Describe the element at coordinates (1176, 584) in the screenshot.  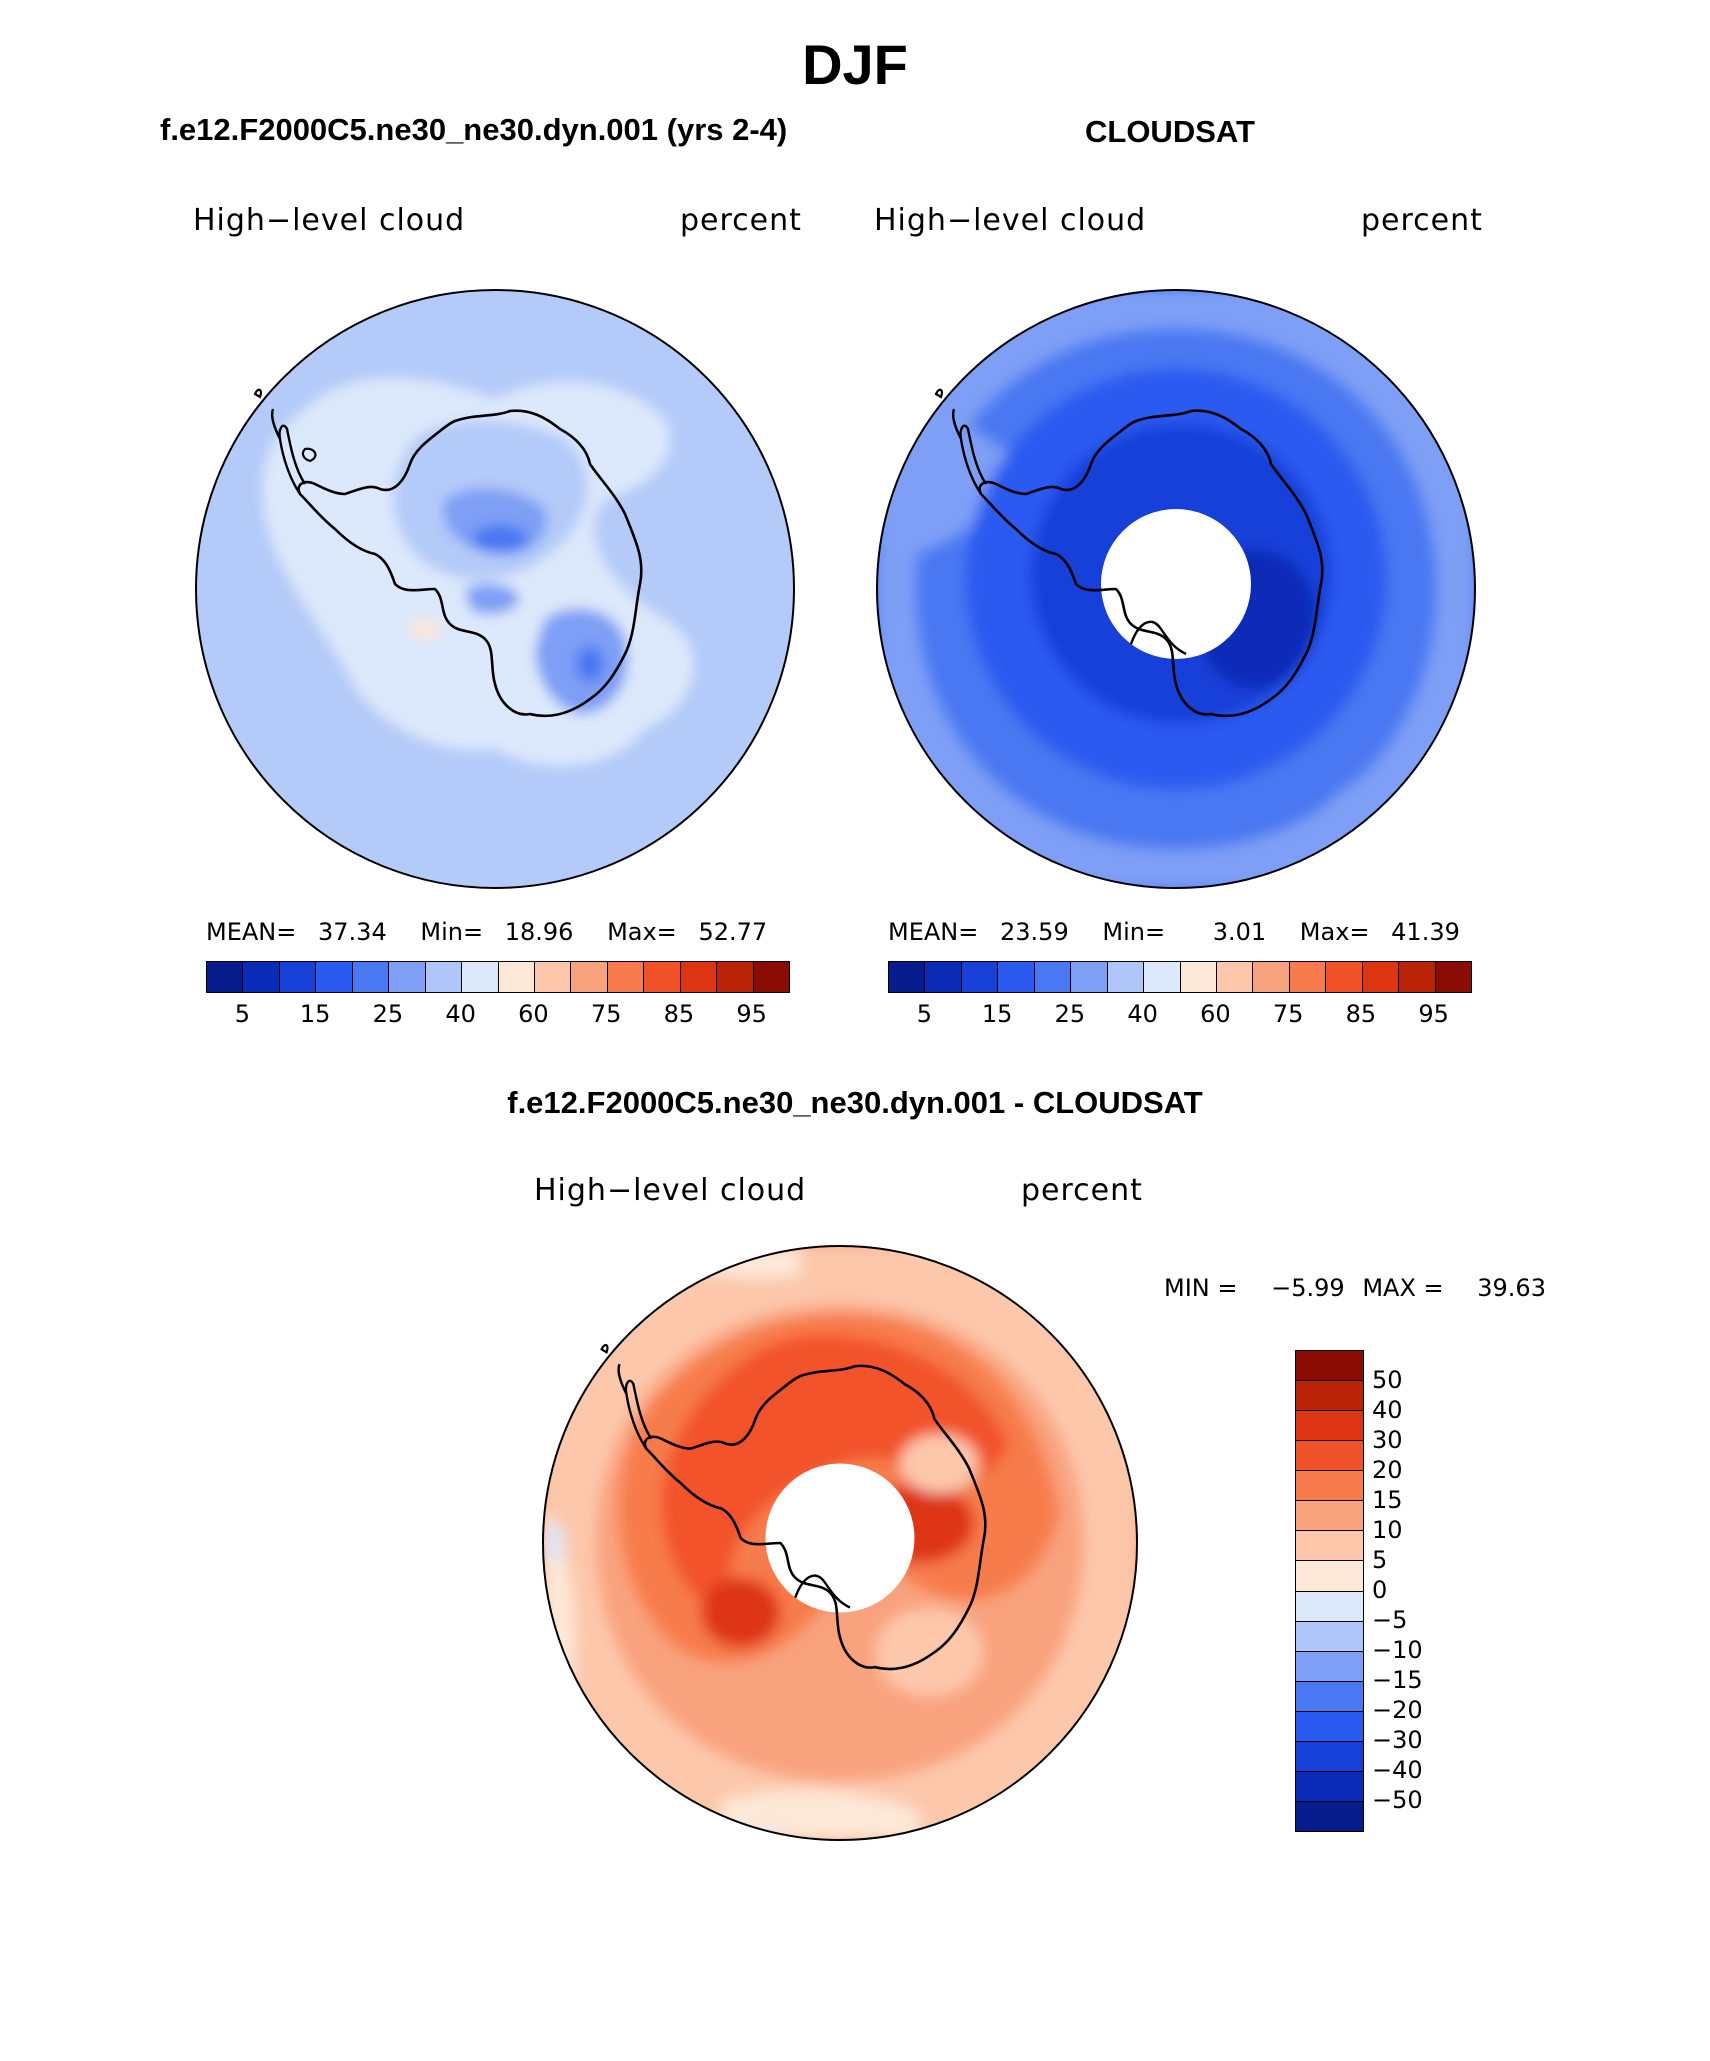
I see `obs-missing-data-hole` at that location.